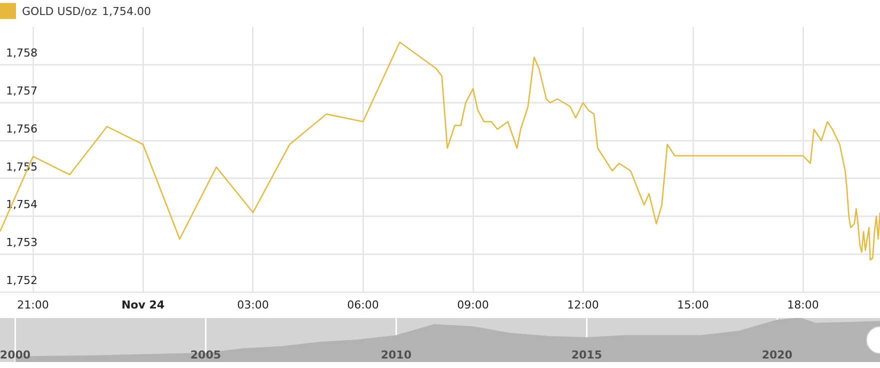  What do you see at coordinates (583, 305) in the screenshot?
I see `x-tick-label: 12:00` at bounding box center [583, 305].